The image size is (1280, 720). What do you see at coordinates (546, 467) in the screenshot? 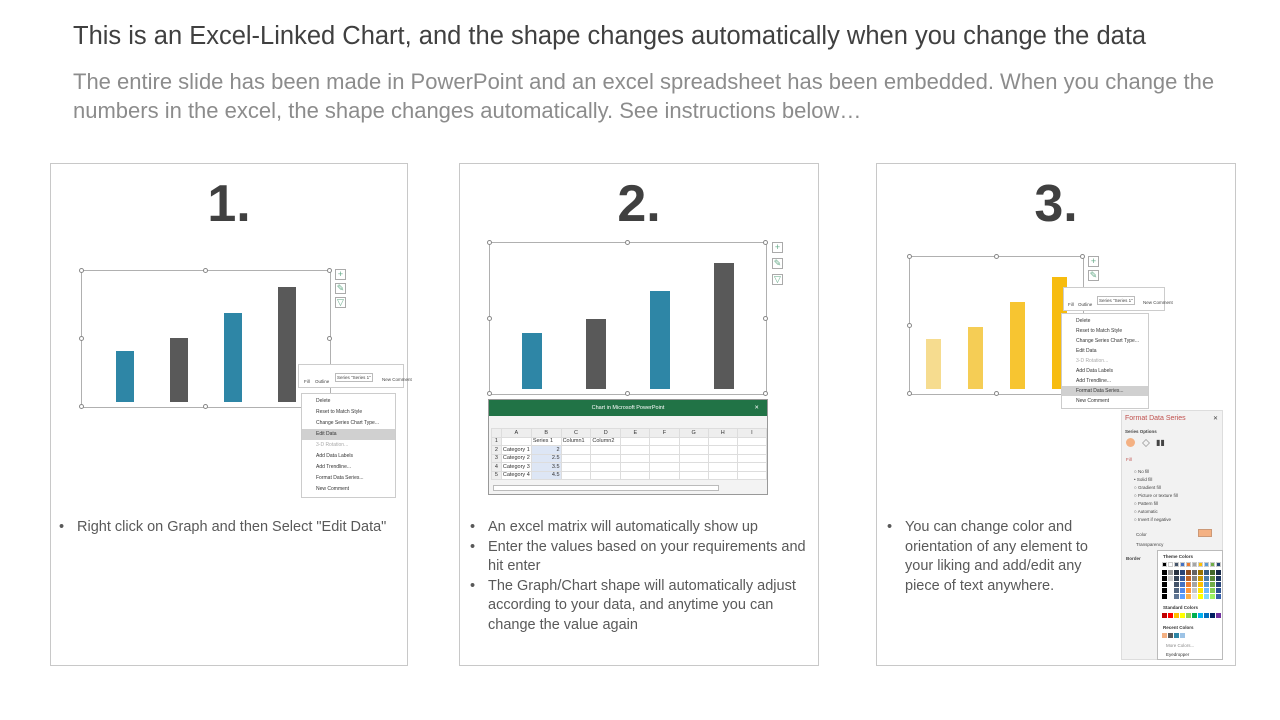
I see `excel-cell: 3.5` at bounding box center [546, 467].